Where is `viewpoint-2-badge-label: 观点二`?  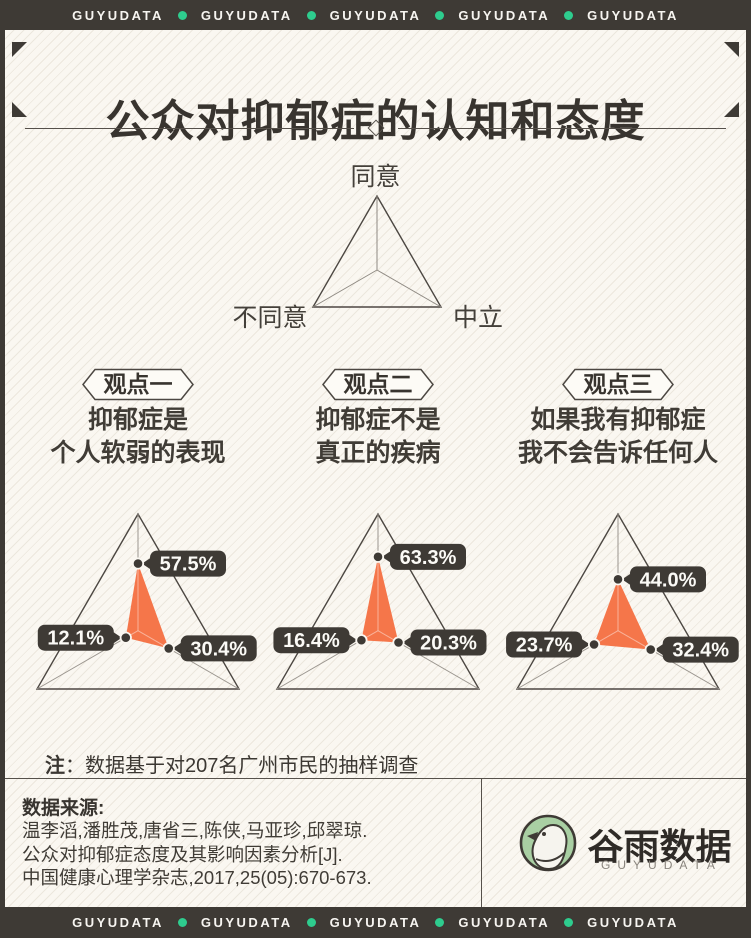
viewpoint-2-badge-label: 观点二 is located at coordinates (378, 384).